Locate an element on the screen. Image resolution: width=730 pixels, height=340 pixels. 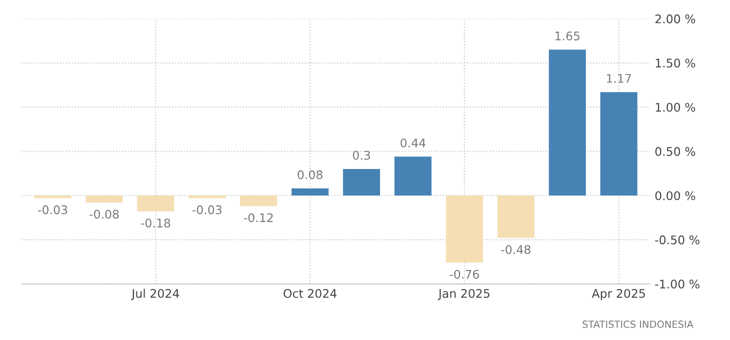
y-tick-label: 1.00 % is located at coordinates (676, 107).